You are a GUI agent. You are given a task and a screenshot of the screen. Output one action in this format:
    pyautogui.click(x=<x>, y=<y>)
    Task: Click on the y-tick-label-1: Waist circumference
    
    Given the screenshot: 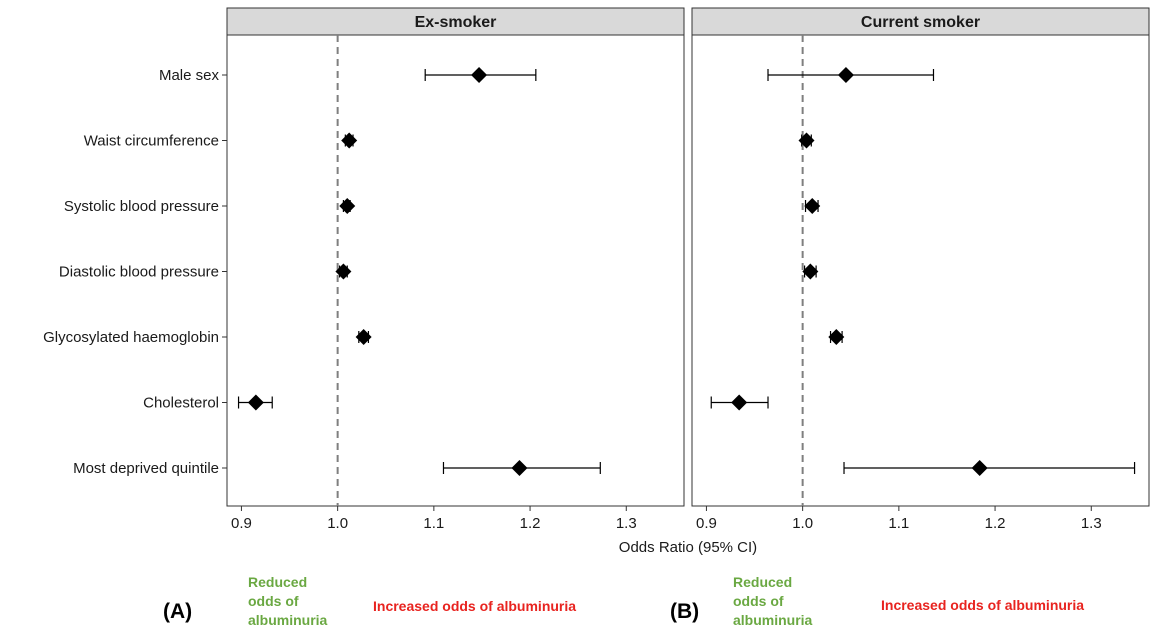 What is the action you would take?
    pyautogui.click(x=151, y=141)
    